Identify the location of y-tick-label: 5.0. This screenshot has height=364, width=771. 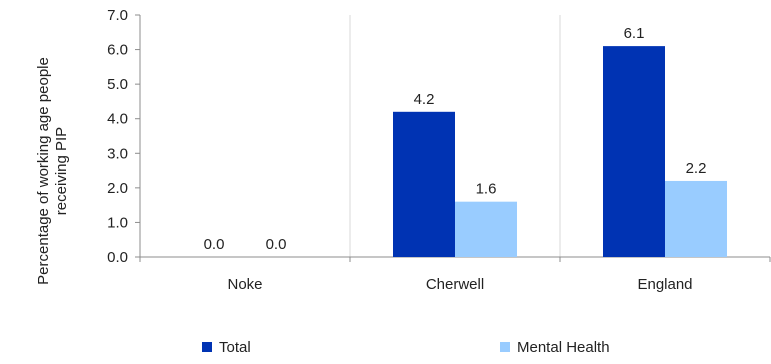
(117, 84).